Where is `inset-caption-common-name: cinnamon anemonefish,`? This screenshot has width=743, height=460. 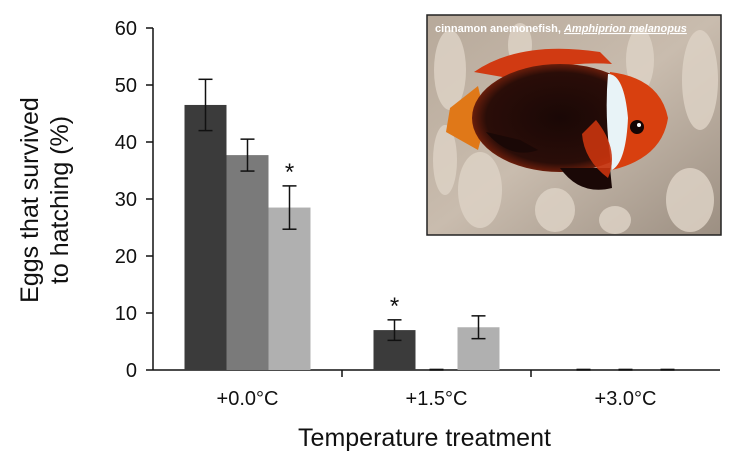 inset-caption-common-name: cinnamon anemonefish, is located at coordinates (499, 29).